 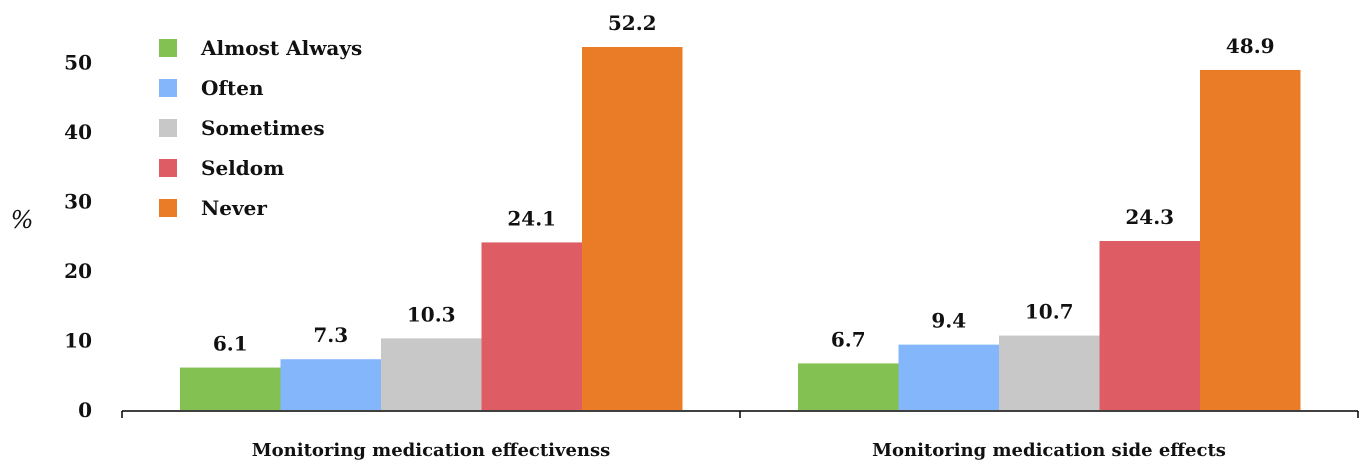 I want to click on legend-label: Seldom, so click(x=242, y=168).